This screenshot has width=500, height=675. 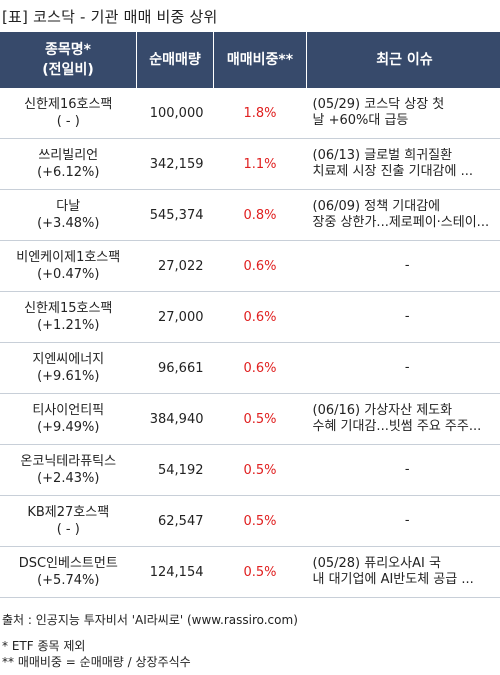 What do you see at coordinates (68, 266) in the screenshot?
I see `stock-name-cell: 비엔케이제1호스팩 (+0.47%)` at bounding box center [68, 266].